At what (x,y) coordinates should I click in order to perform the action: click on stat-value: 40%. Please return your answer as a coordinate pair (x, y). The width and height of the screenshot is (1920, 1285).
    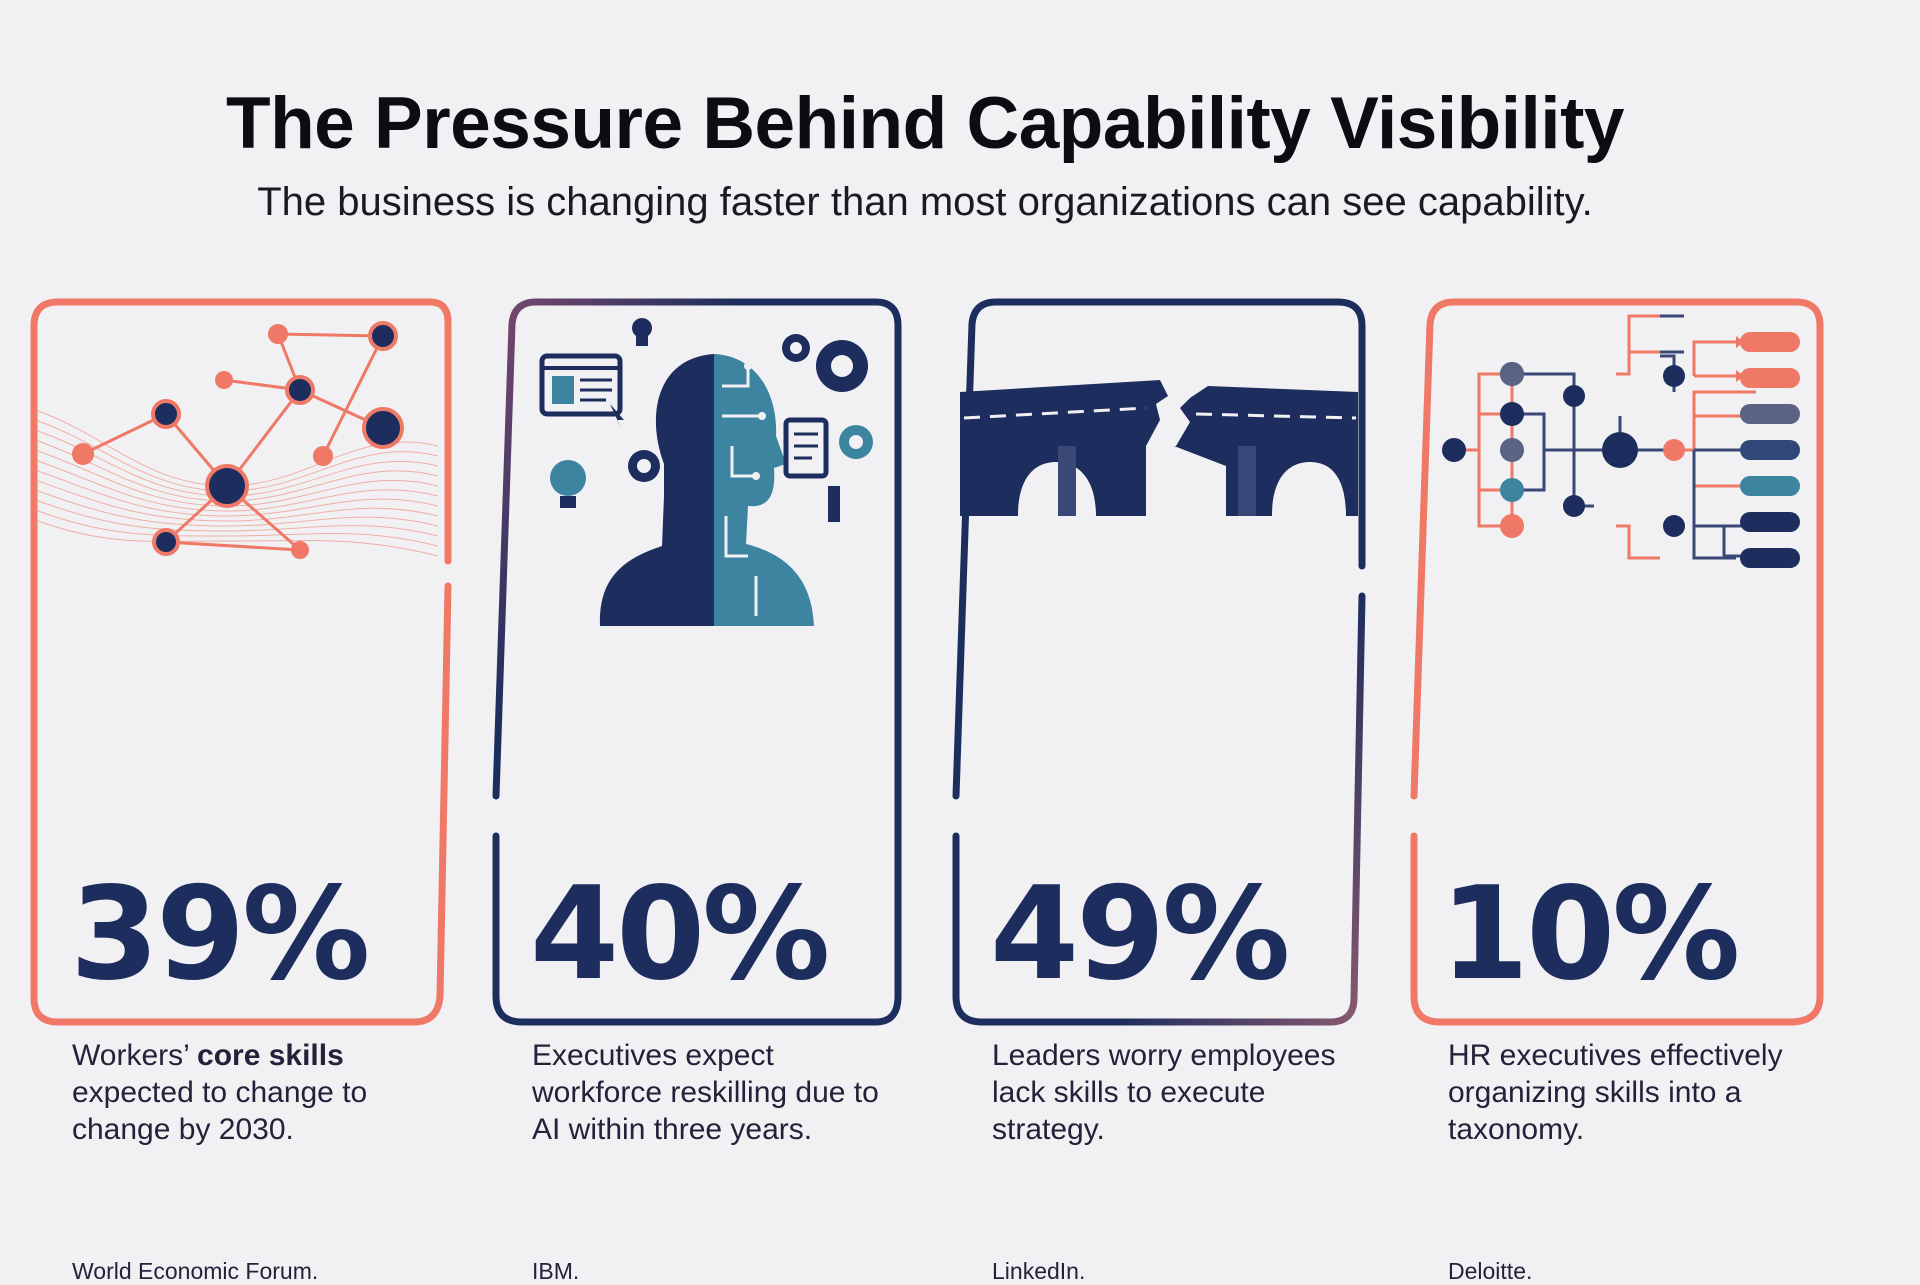
    Looking at the image, I should click on (680, 934).